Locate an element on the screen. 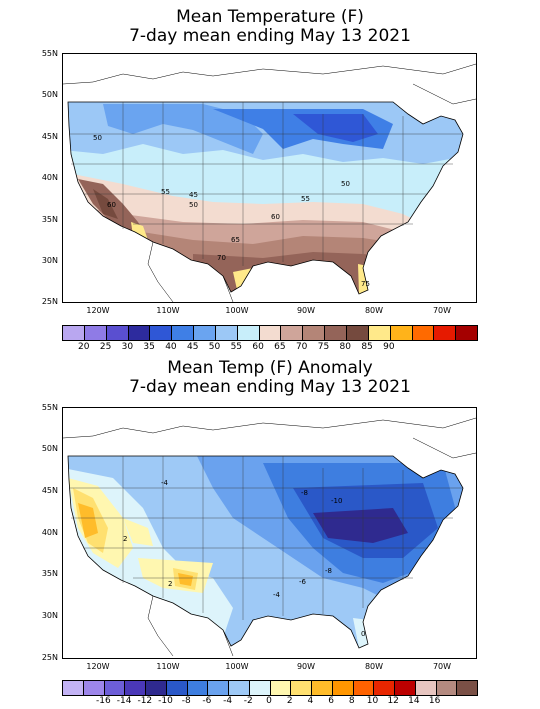 This screenshot has height=709, width=540. colorbar-label: -4 is located at coordinates (228, 701).